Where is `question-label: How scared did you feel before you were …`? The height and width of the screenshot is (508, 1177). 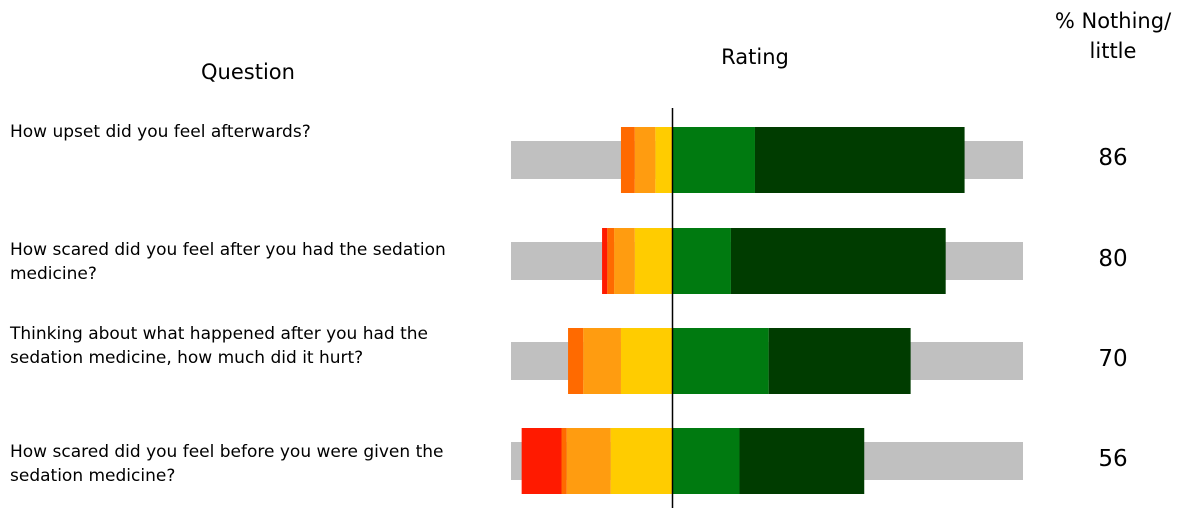
question-label: How scared did you feel before you were … is located at coordinates (227, 464).